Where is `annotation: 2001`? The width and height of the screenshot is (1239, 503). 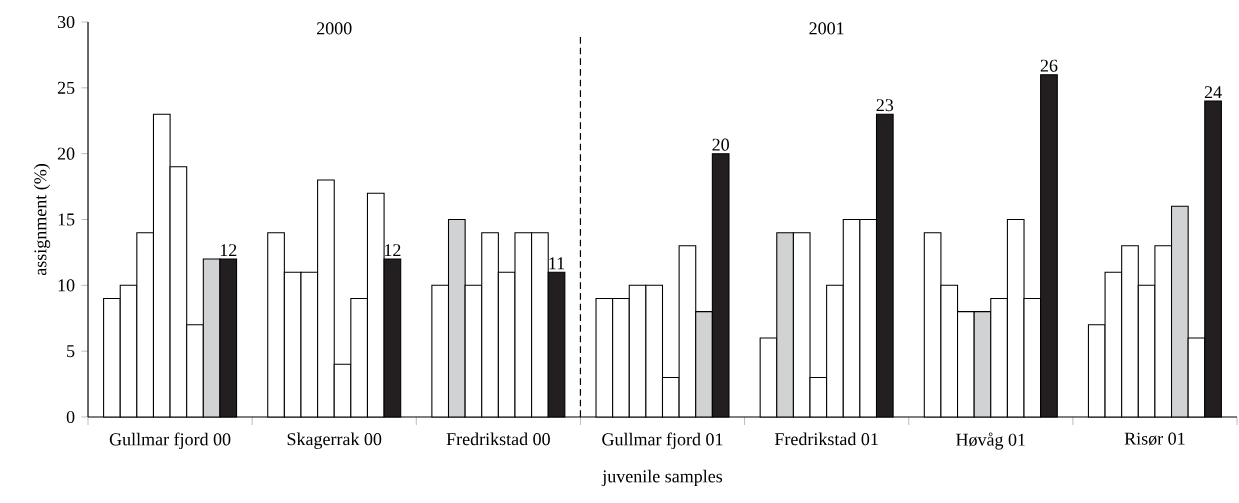 annotation: 2001 is located at coordinates (826, 28).